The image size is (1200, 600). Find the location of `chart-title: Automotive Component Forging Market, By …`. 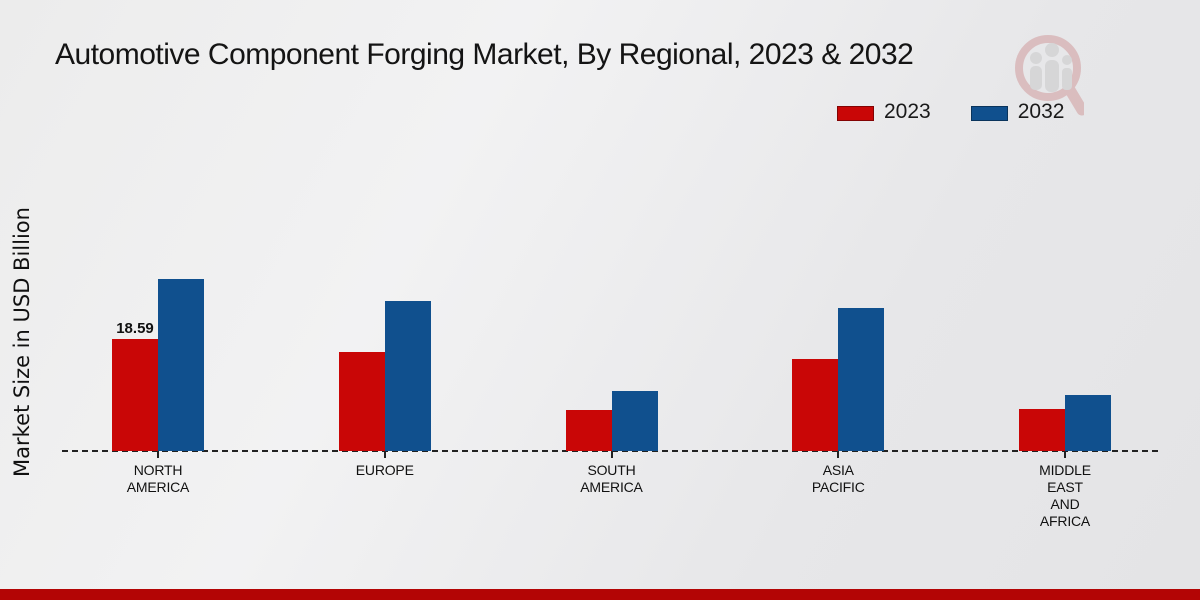

chart-title: Automotive Component Forging Market, By … is located at coordinates (484, 54).